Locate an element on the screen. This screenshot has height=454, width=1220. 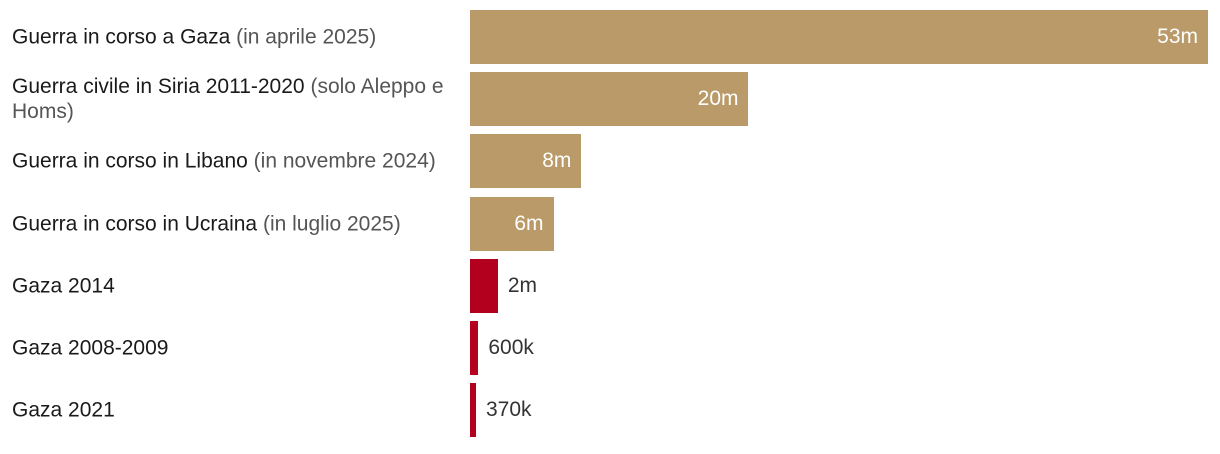
category-label-note: (in aprile 2025) is located at coordinates (306, 37).